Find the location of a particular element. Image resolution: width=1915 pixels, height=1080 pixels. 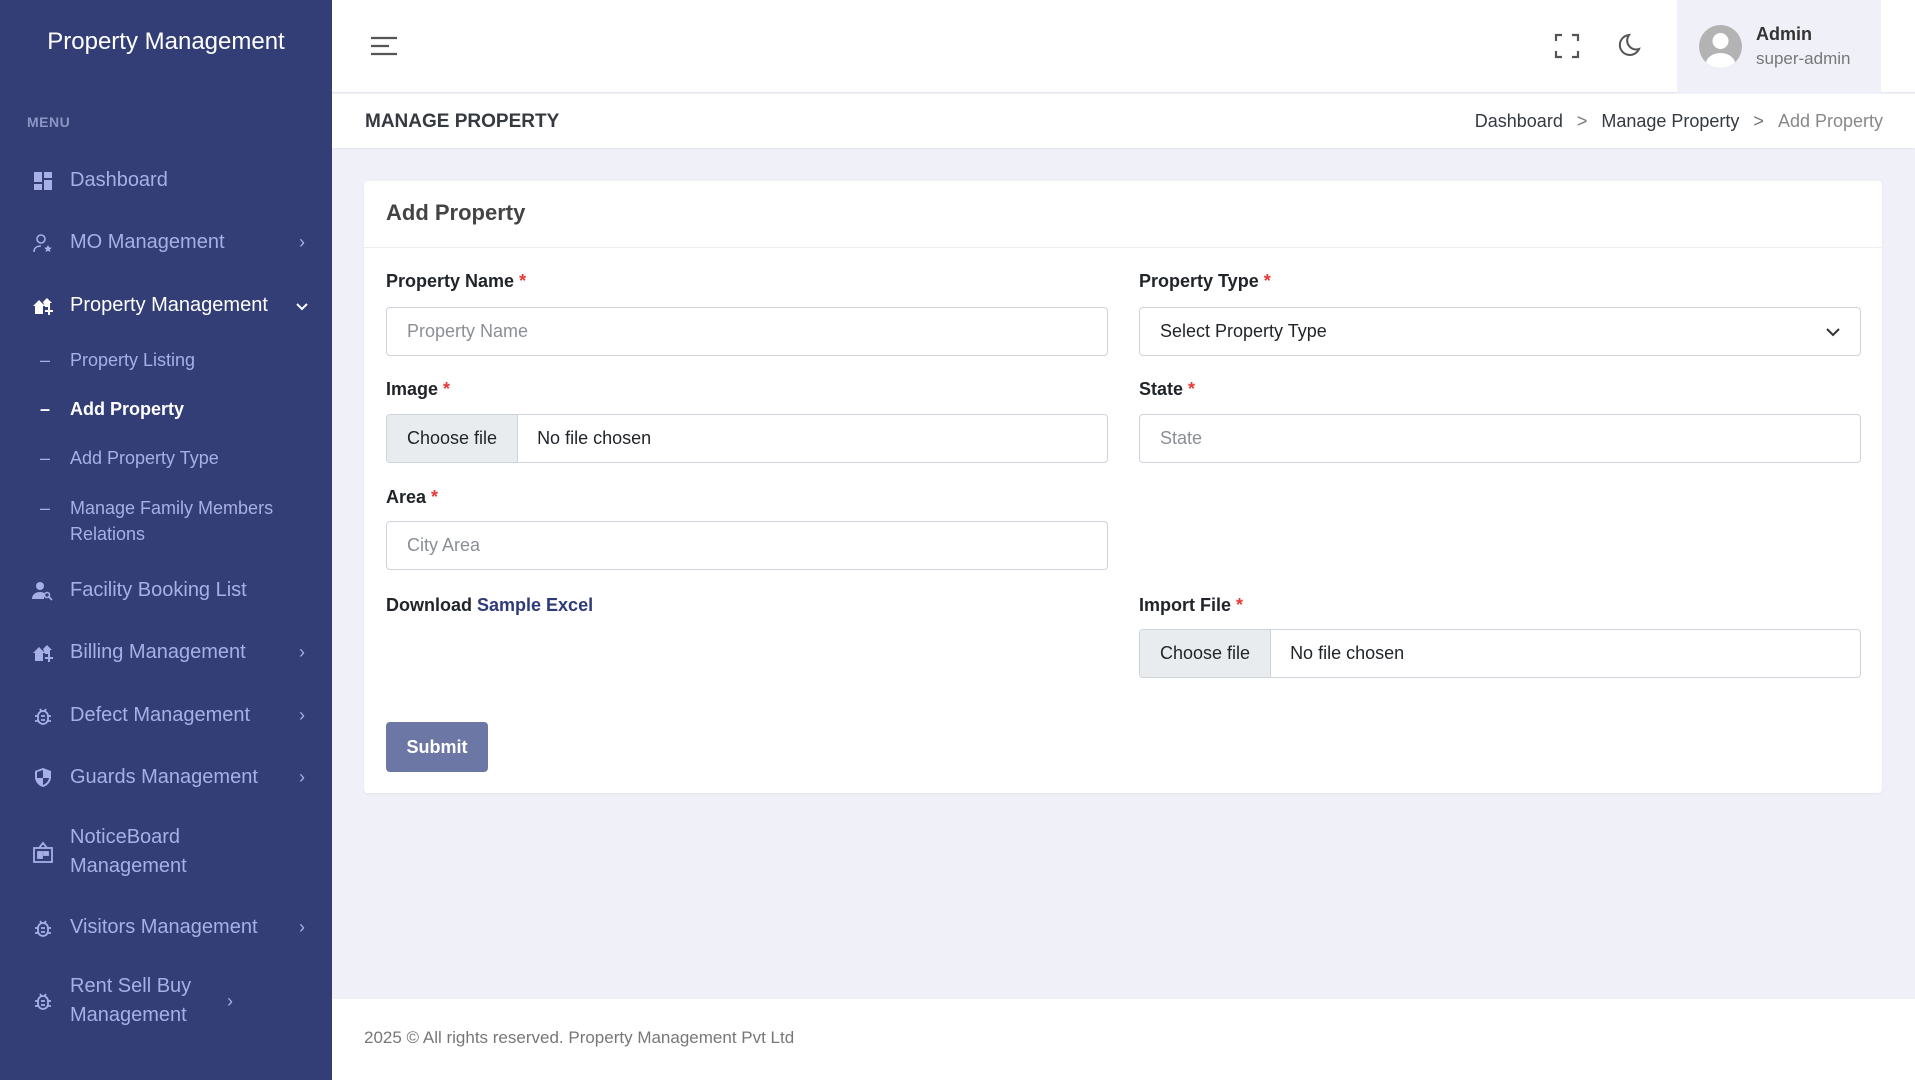

import-file-label: Import File * is located at coordinates (1191, 605).